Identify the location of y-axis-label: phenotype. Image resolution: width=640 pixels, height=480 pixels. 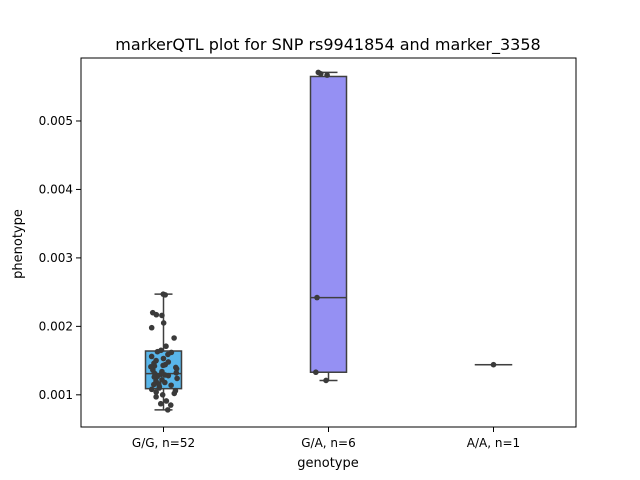
(18, 244).